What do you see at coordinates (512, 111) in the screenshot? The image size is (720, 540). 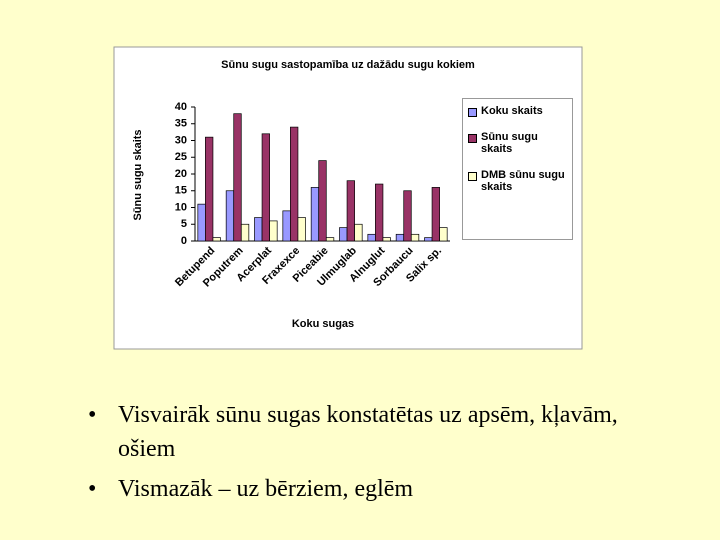 I see `legend-label: Koku skaits` at bounding box center [512, 111].